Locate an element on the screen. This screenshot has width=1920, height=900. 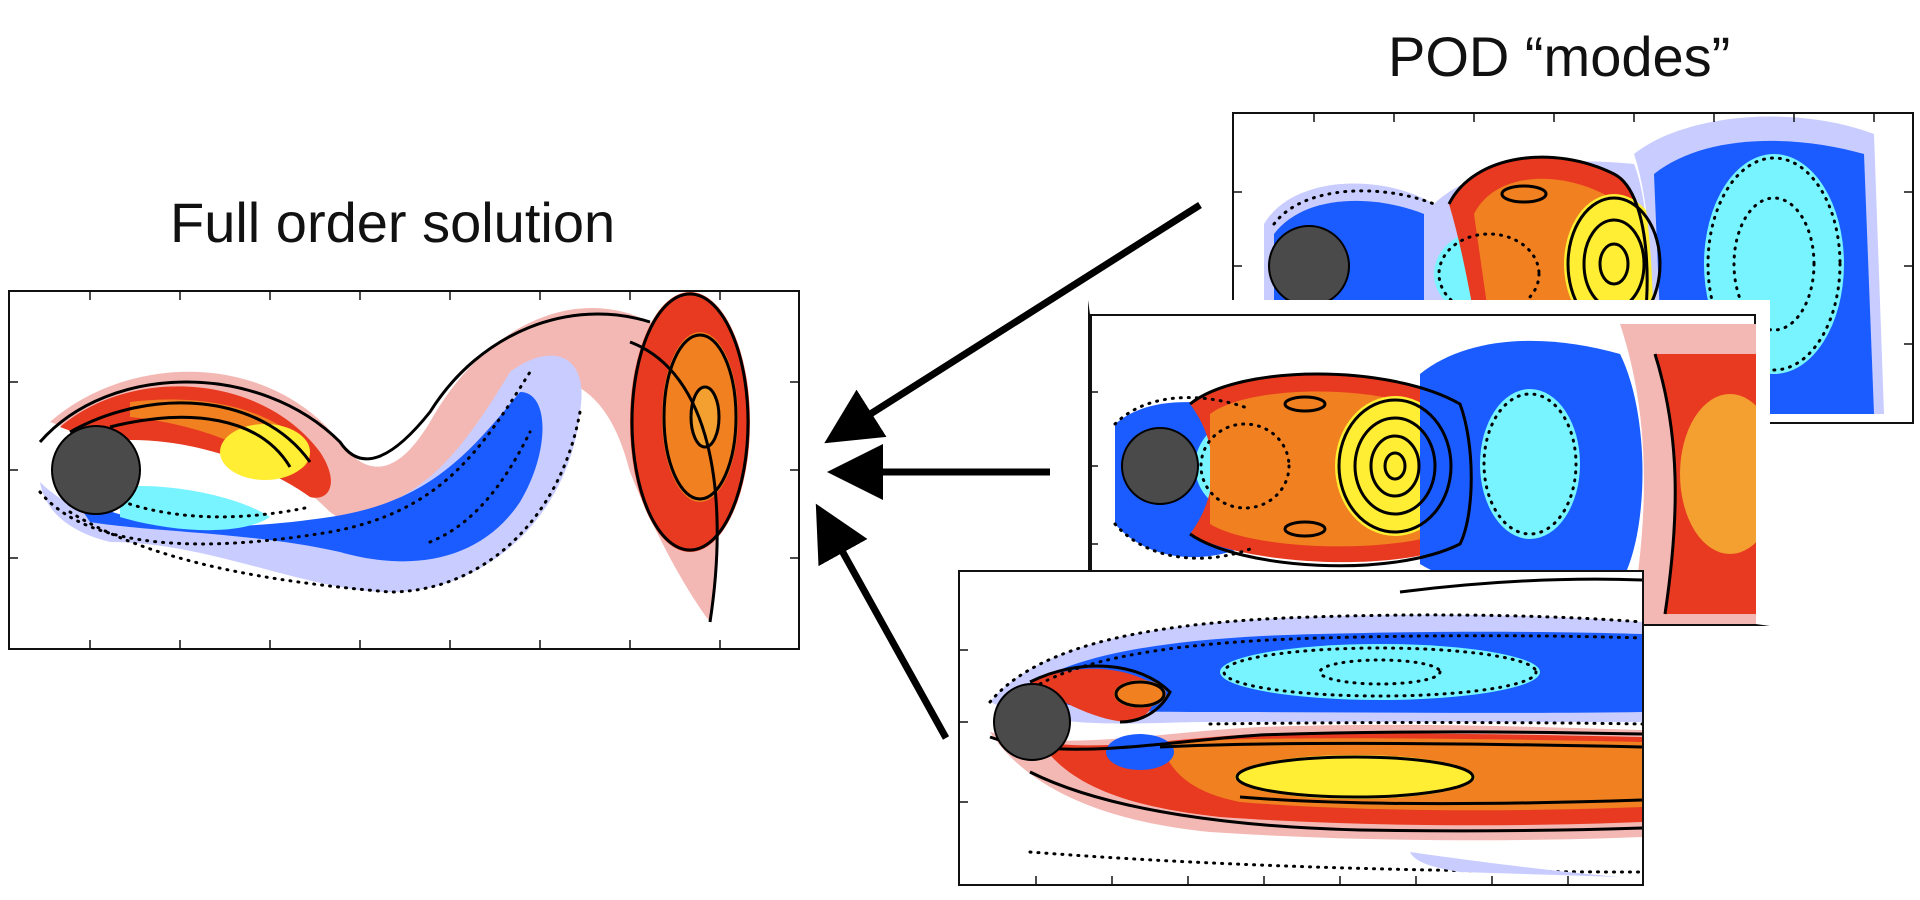
full-order-solution-title: Full order solution is located at coordinates (393, 222).